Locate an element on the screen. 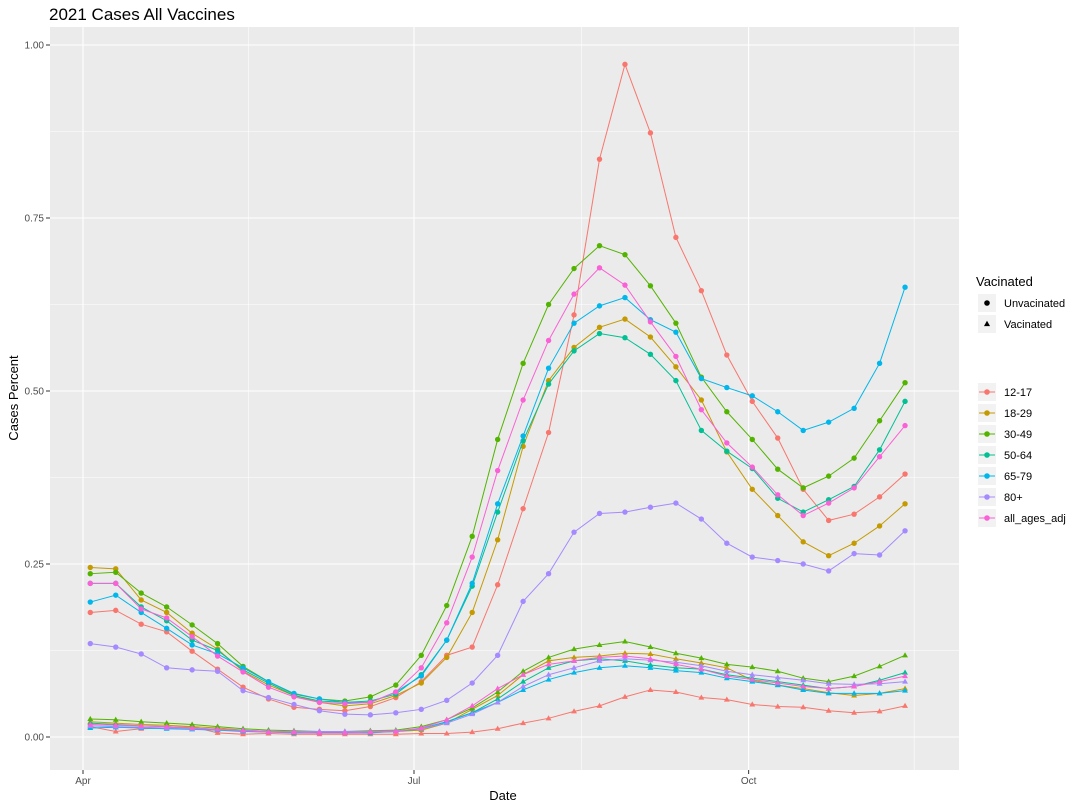 This screenshot has height=809, width=1079. legend-title: Vacinated is located at coordinates (1004, 281).